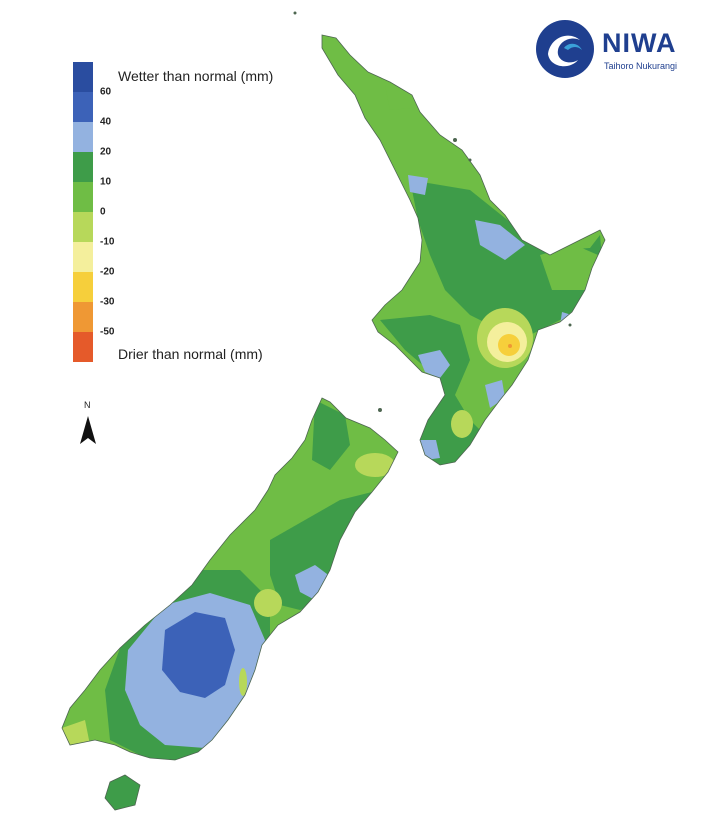 The image size is (714, 820). Describe the element at coordinates (106, 152) in the screenshot. I see `legend-tick: 20` at that location.